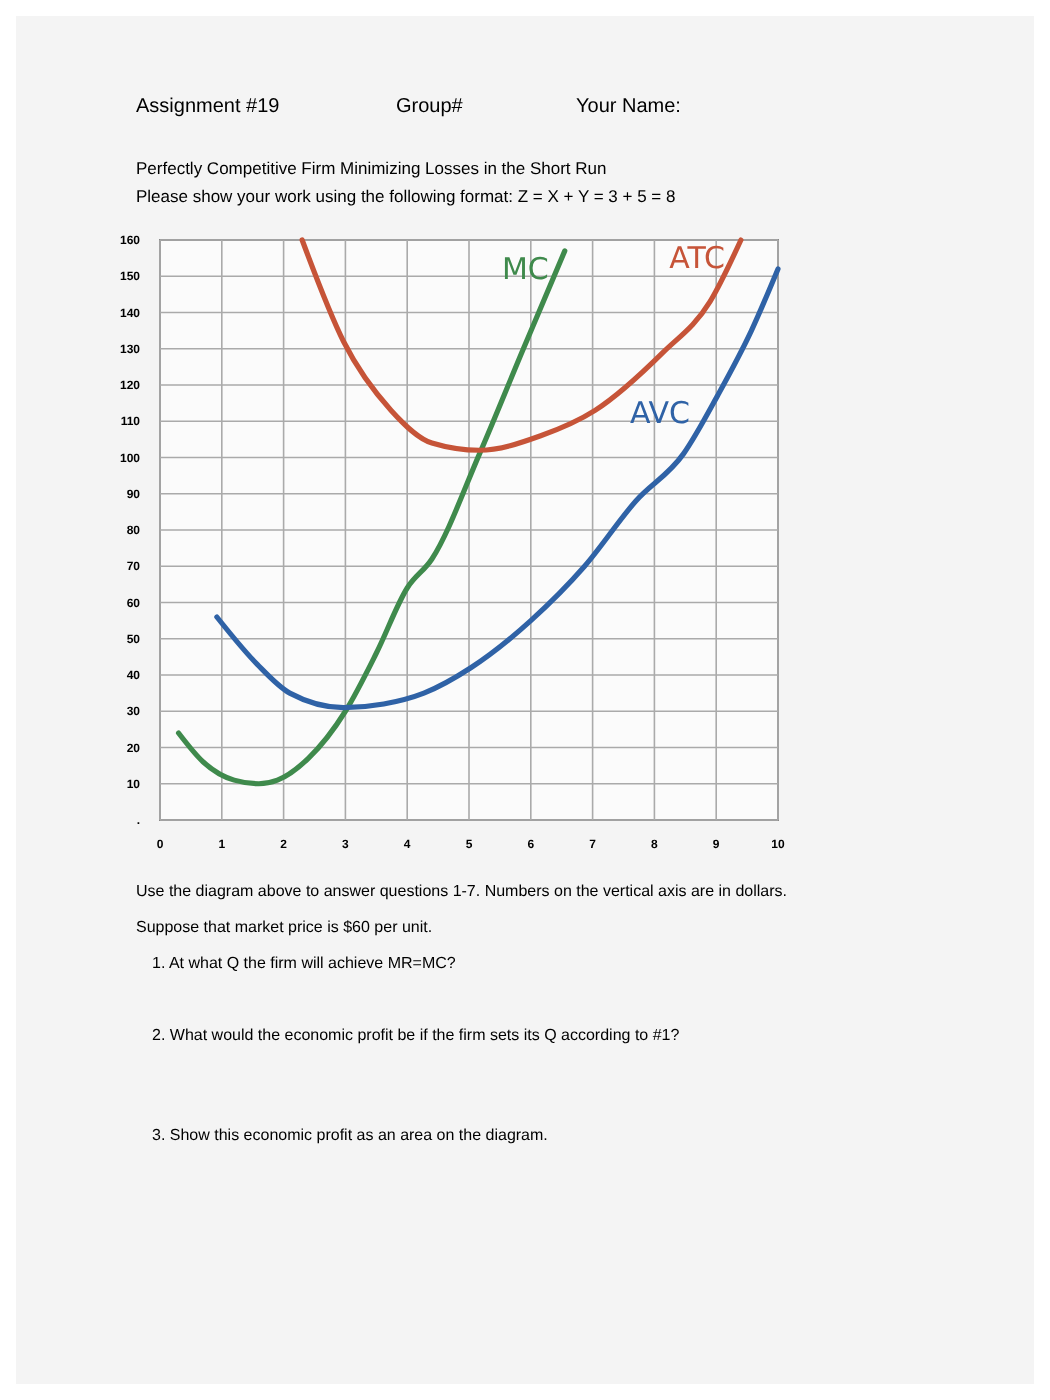  I want to click on text: Your Name:, so click(628, 107).